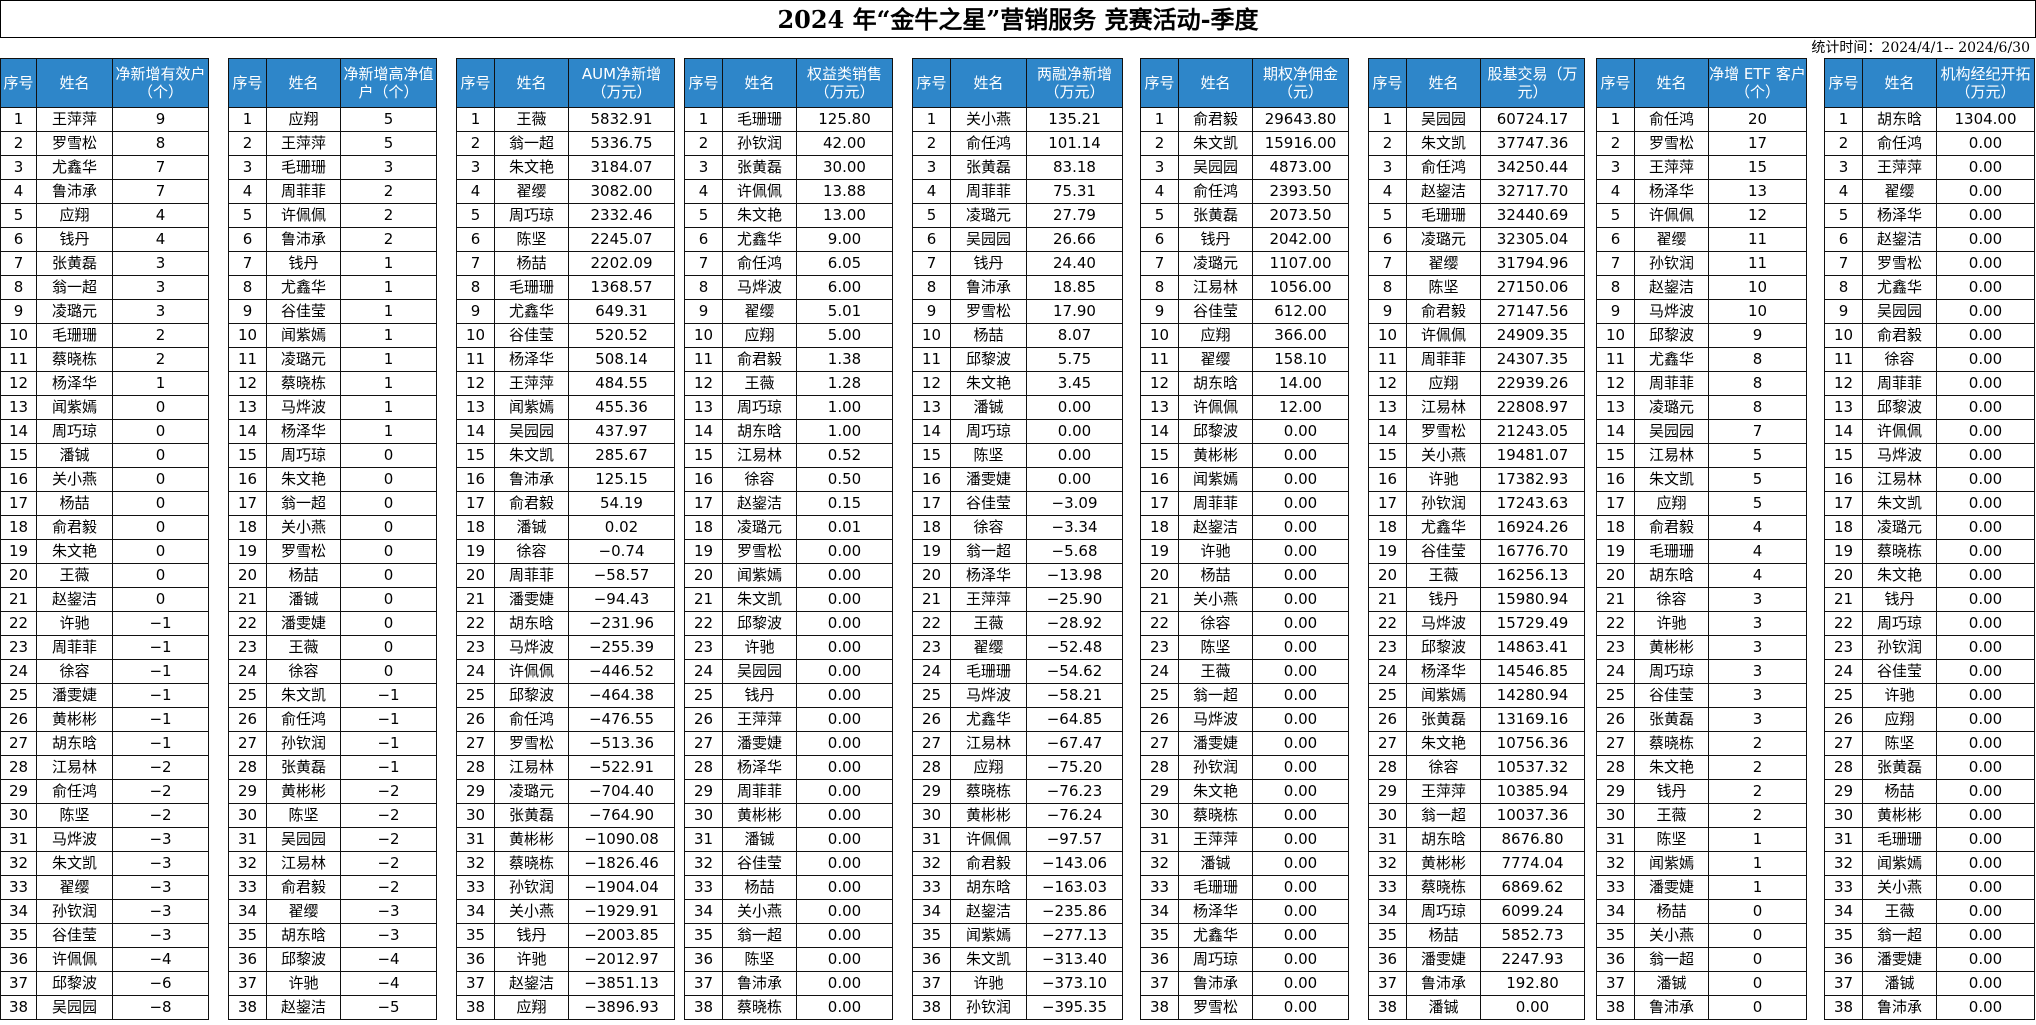 The width and height of the screenshot is (2036, 1025). What do you see at coordinates (74, 1007) in the screenshot?
I see `name-cell: 吴园园` at bounding box center [74, 1007].